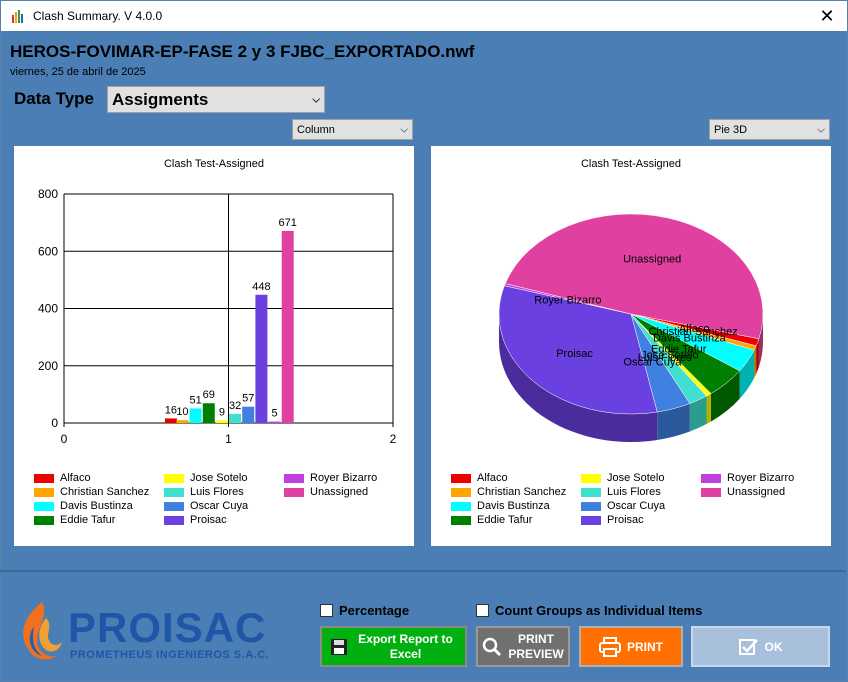  Describe the element at coordinates (665, 358) in the screenshot. I see `pie-label: Luis Flores` at that location.